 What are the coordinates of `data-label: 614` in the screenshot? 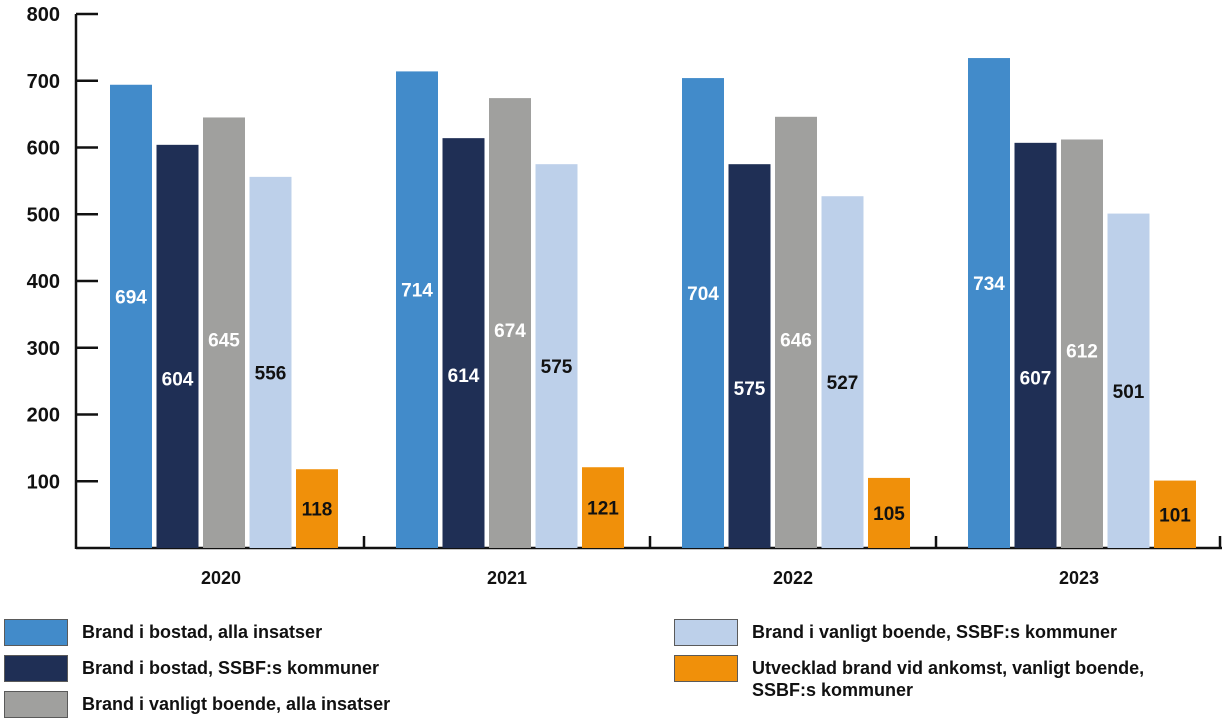 It's located at (464, 376).